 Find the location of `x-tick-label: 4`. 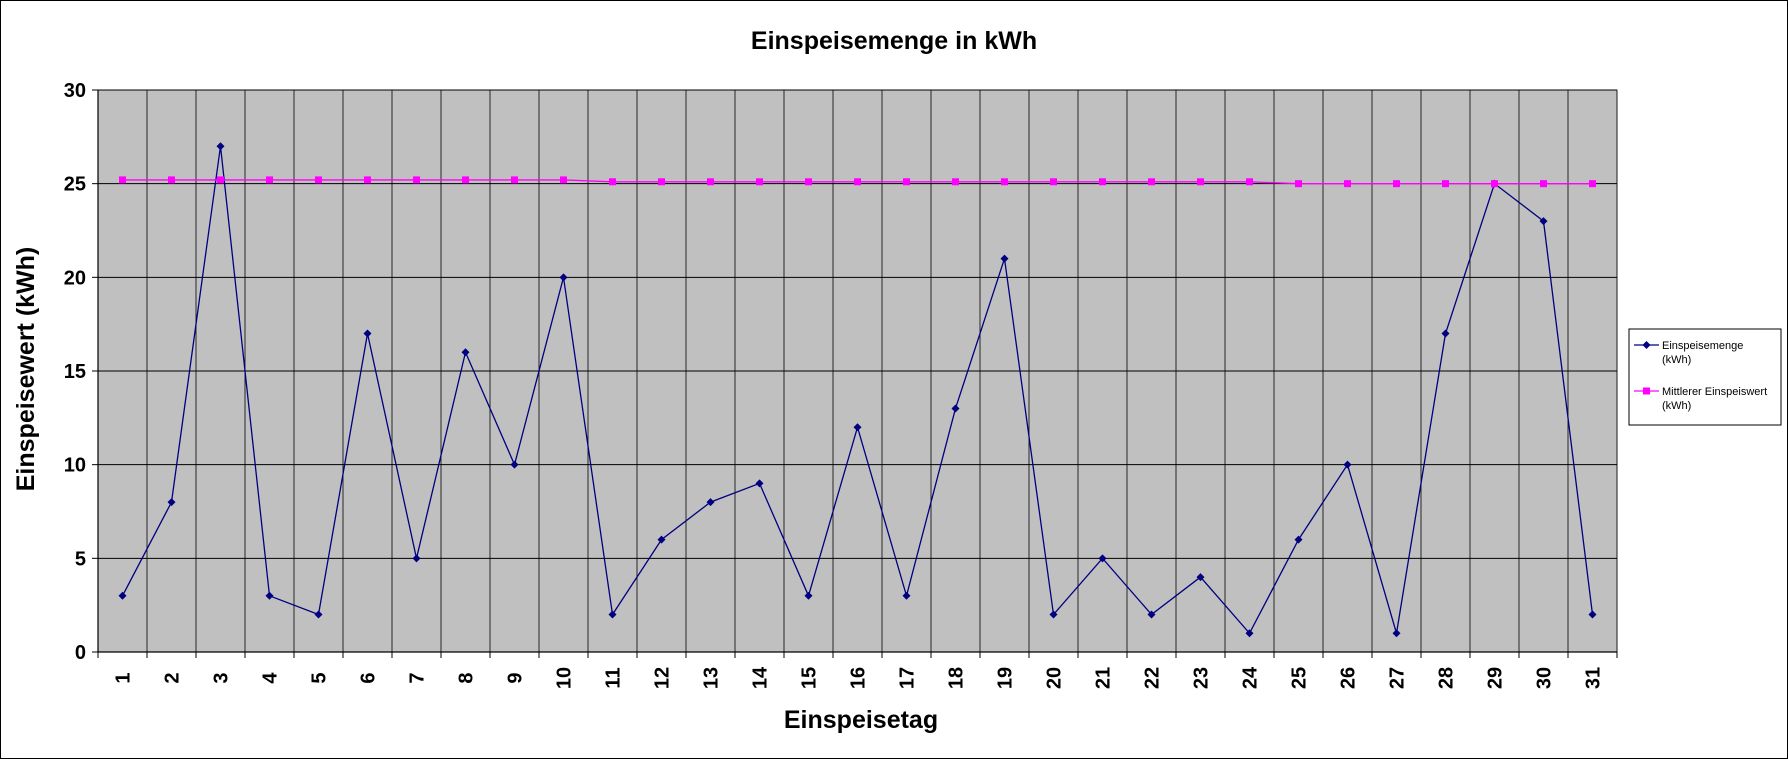

x-tick-label: 4 is located at coordinates (271, 678).